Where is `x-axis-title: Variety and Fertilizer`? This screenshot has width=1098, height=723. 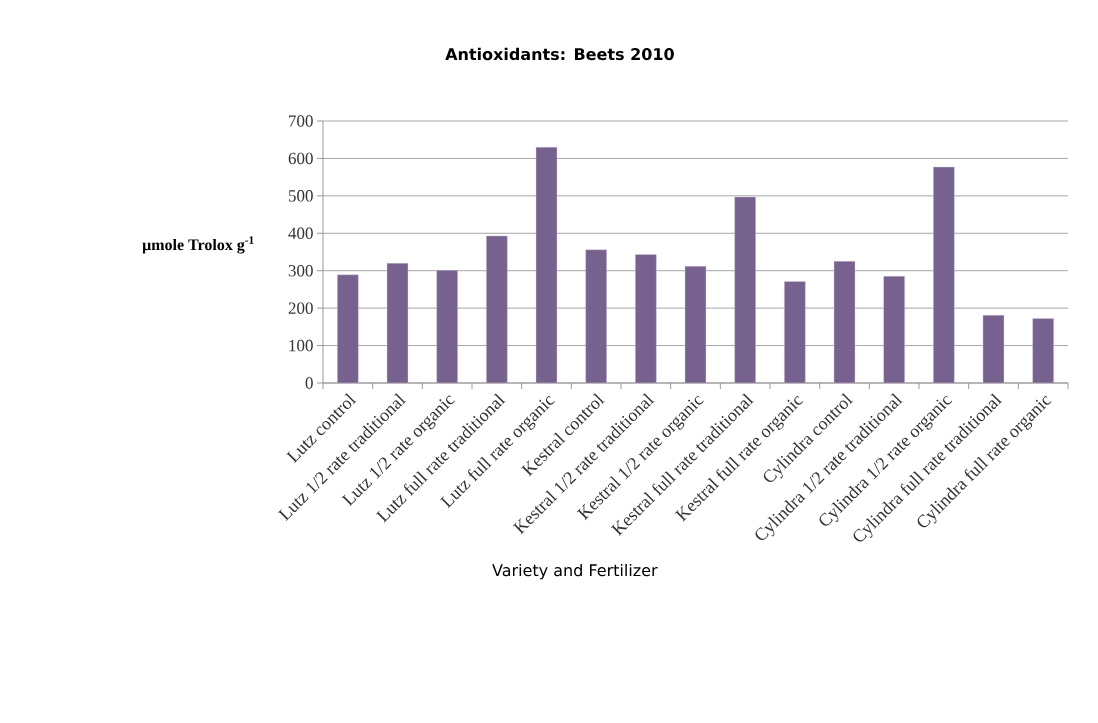 x-axis-title: Variety and Fertilizer is located at coordinates (575, 571).